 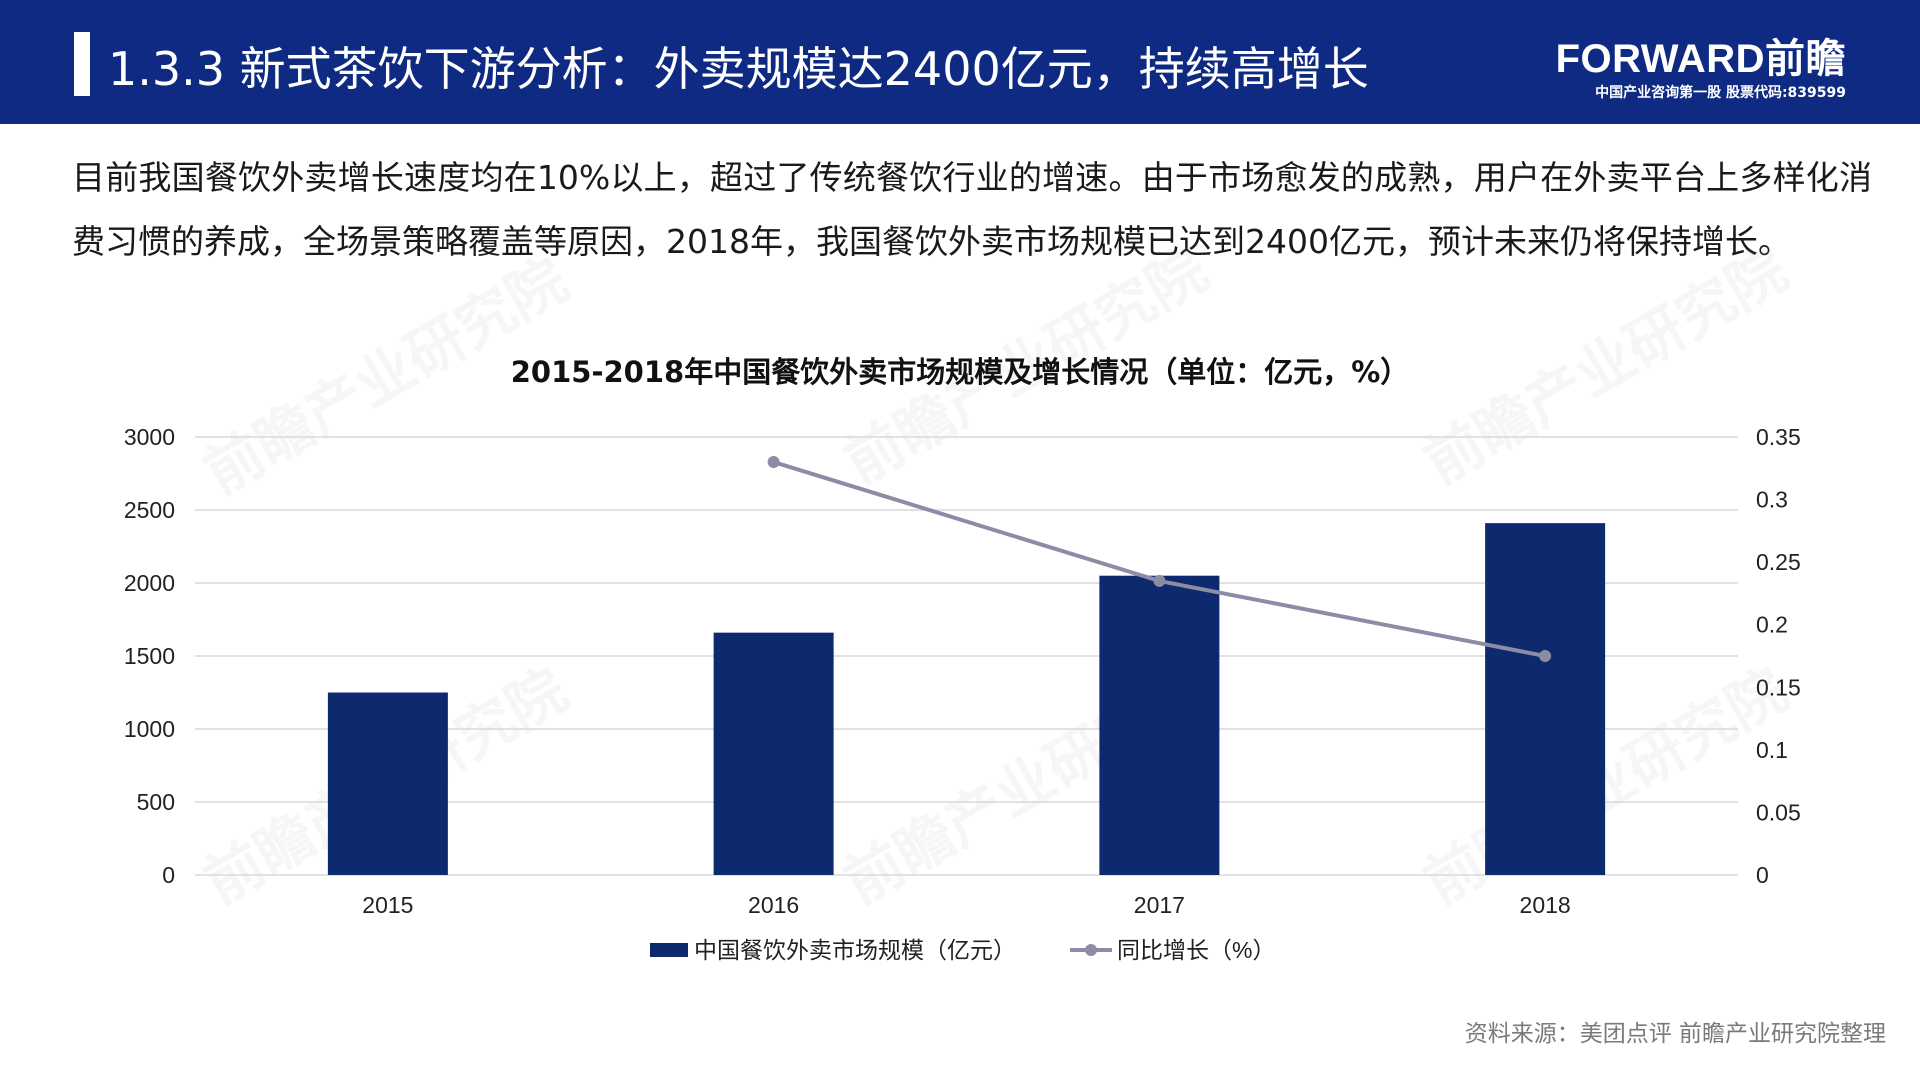 What do you see at coordinates (738, 69) in the screenshot?
I see `page-title: 1.3.3 新式茶饮下游分析：外卖规模达2400亿元，持续高增长` at bounding box center [738, 69].